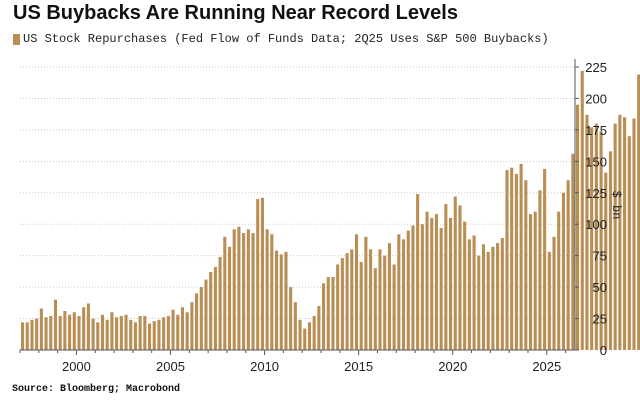 The image size is (640, 415). I want to click on x-tick-label: 2010, so click(264, 366).